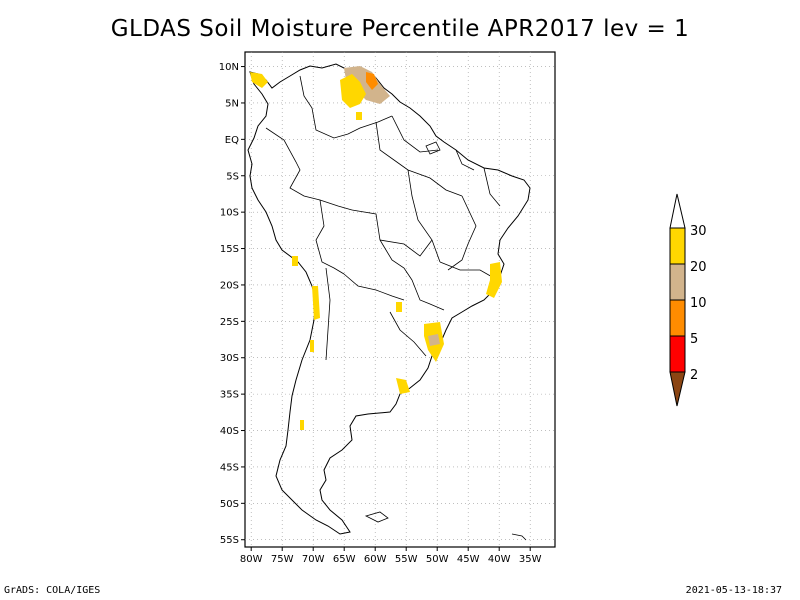 The width and height of the screenshot is (800, 600). I want to click on latitude-labels: 10N 5N EQ 5S 10S 15S 20S 25S 30S 35S 40S 45S 50S 55S, so click(229, 304).